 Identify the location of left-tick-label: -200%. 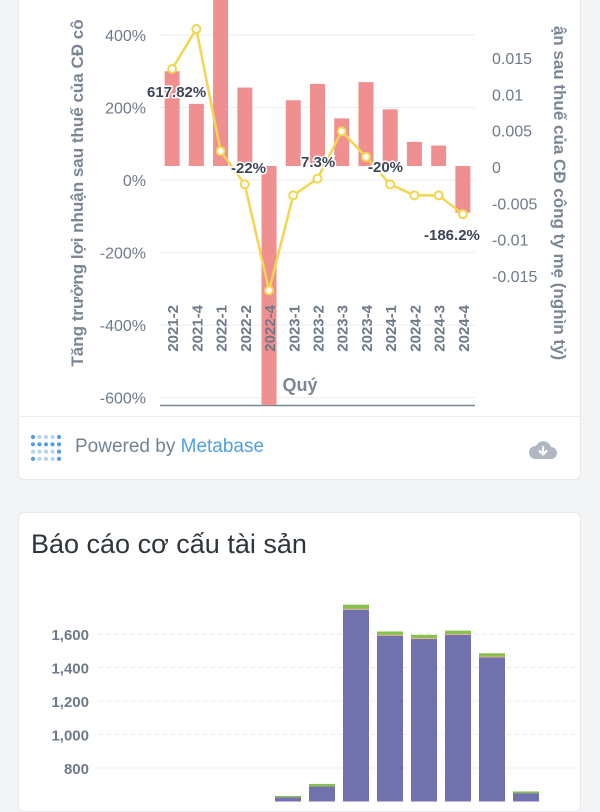
(123, 254).